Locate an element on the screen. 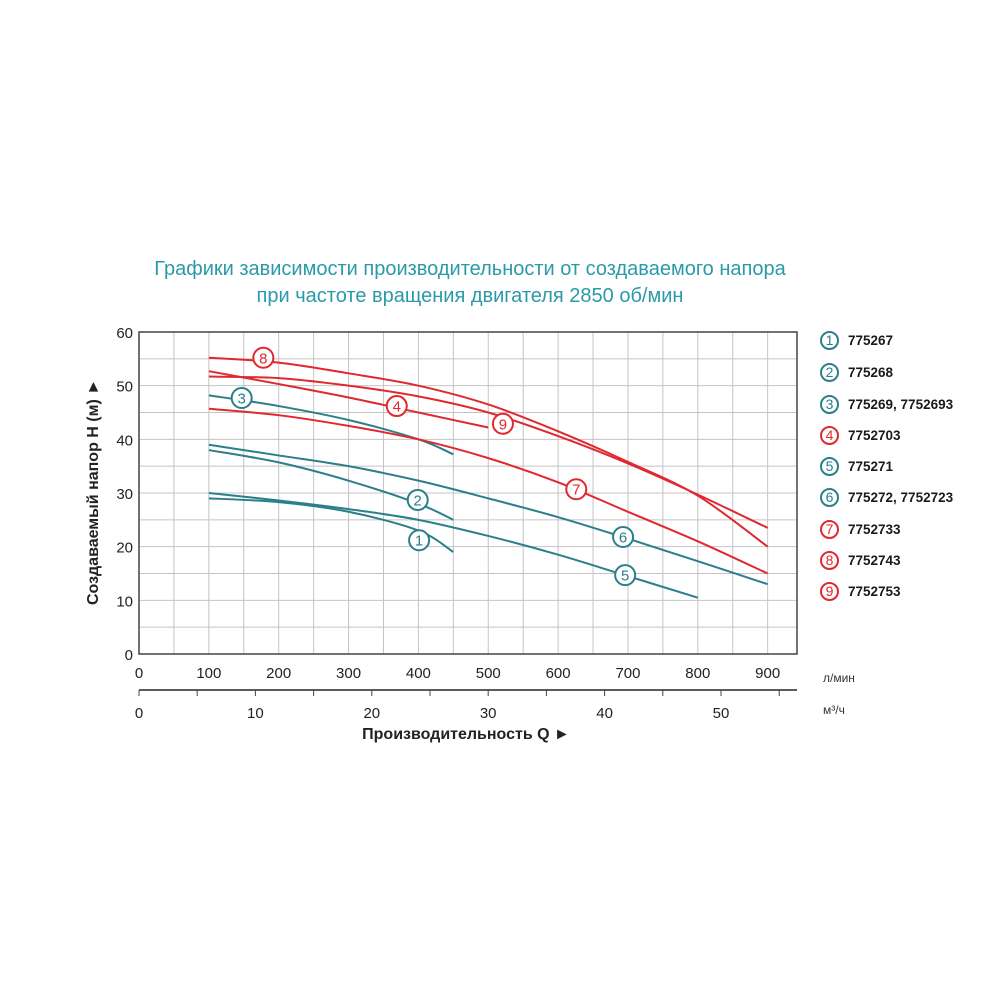 This screenshot has width=1000, height=1000. curve-marker-8: 8 is located at coordinates (263, 357).